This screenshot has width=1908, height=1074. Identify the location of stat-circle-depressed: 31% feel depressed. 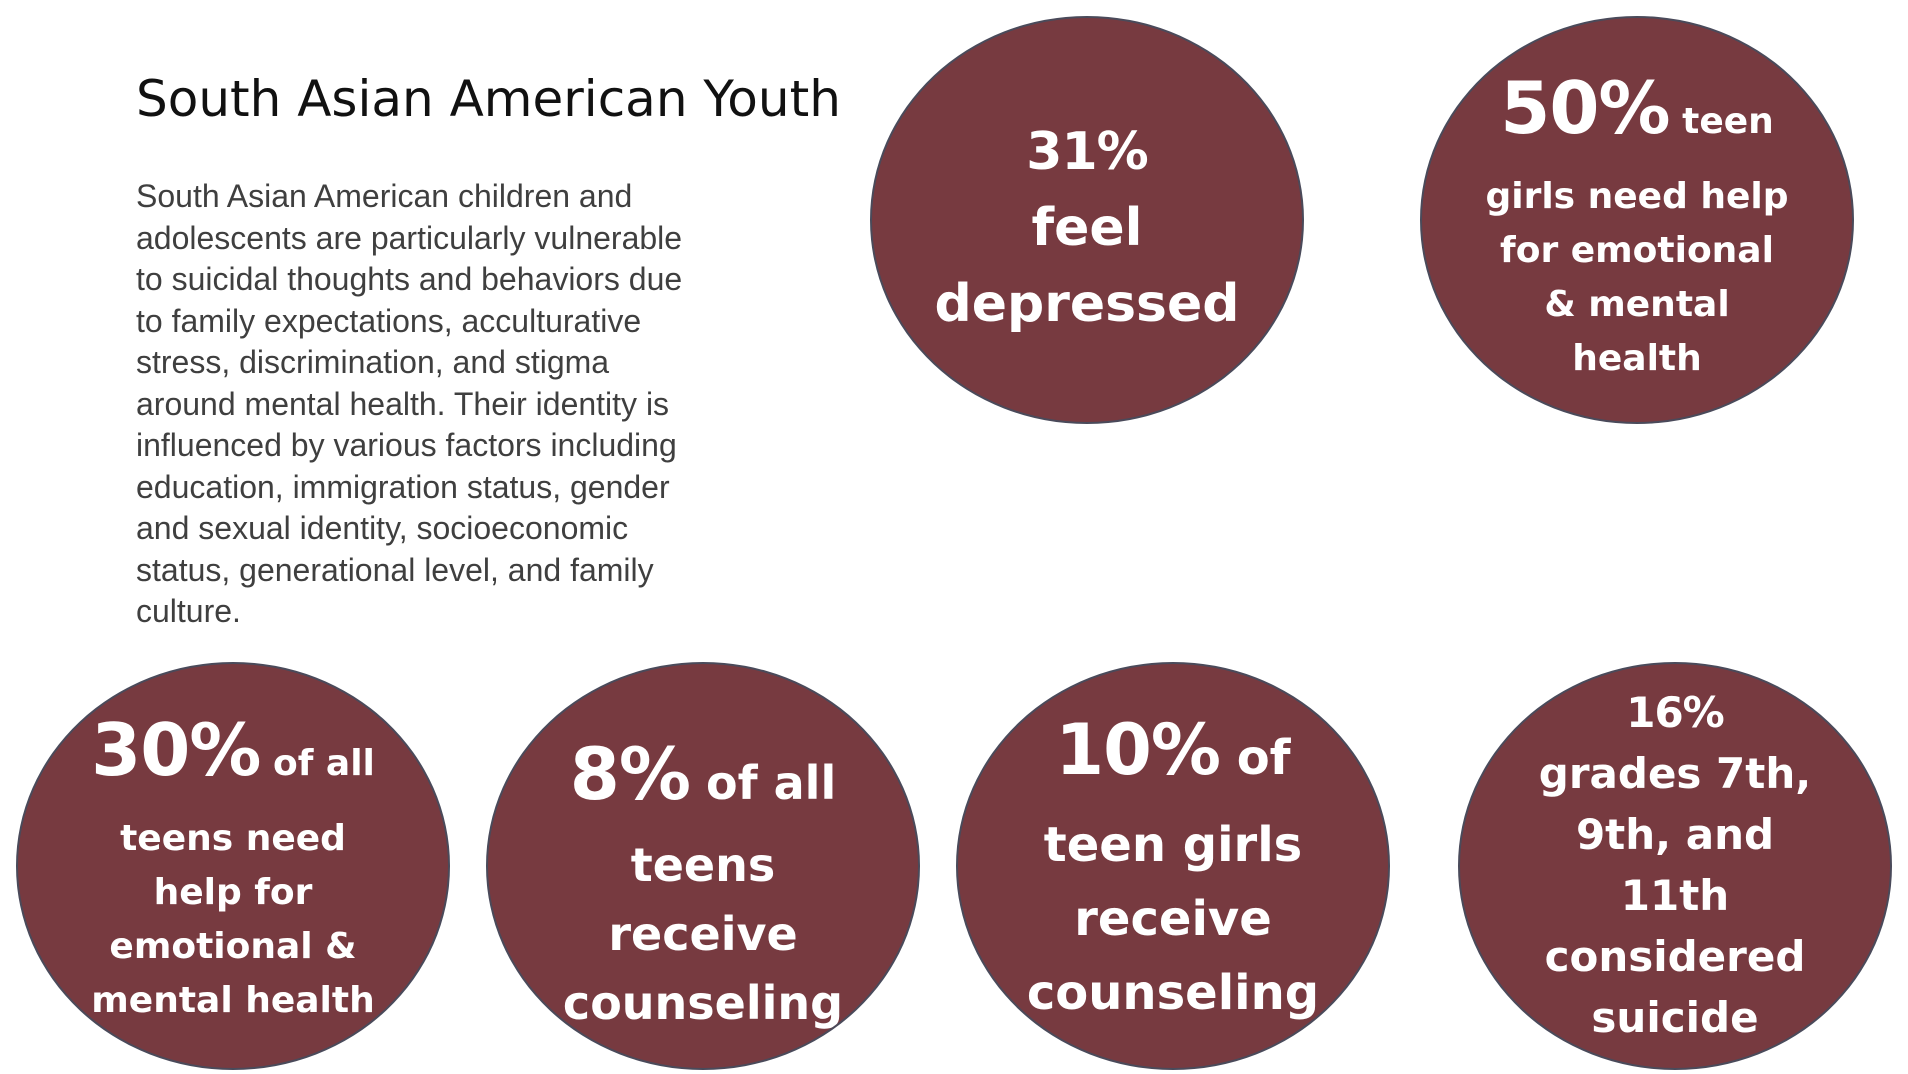
(1087, 220).